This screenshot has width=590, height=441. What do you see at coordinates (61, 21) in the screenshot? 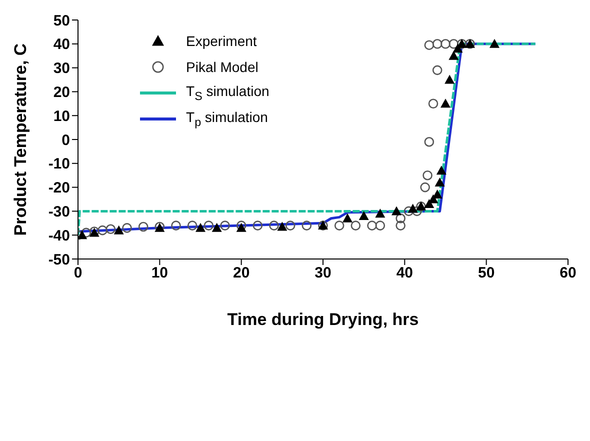
I see `y-tick-label: 50` at bounding box center [61, 21].